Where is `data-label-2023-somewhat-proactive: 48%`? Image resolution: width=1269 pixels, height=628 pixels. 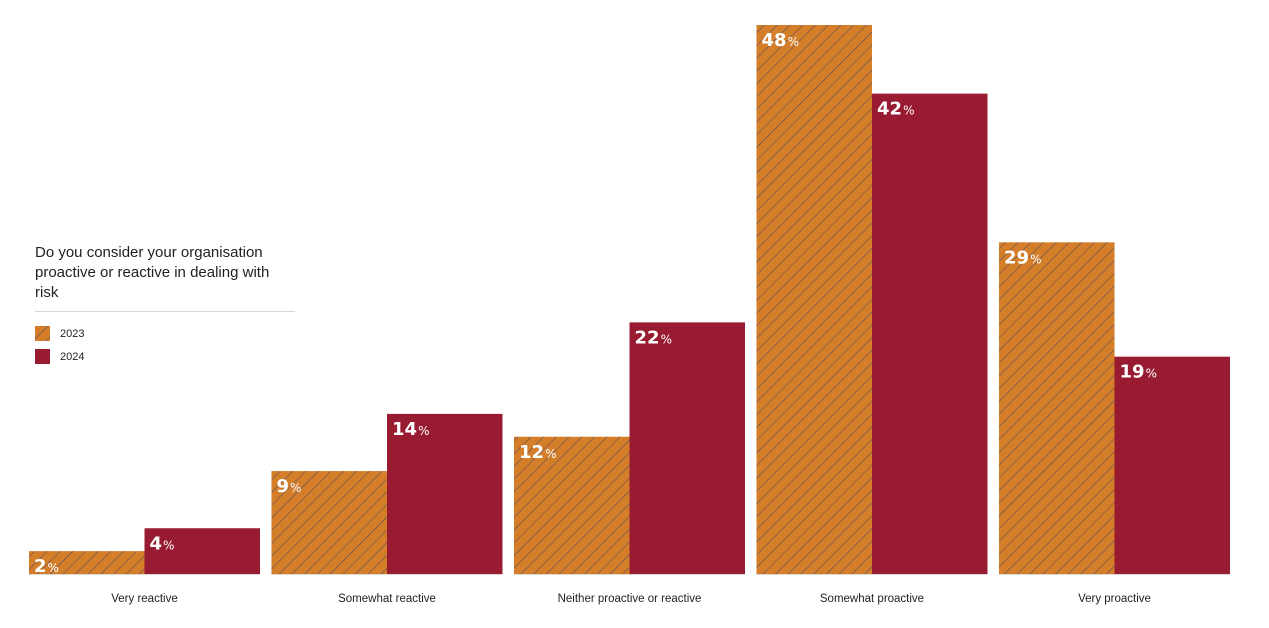
data-label-2023-somewhat-proactive: 48% is located at coordinates (780, 40).